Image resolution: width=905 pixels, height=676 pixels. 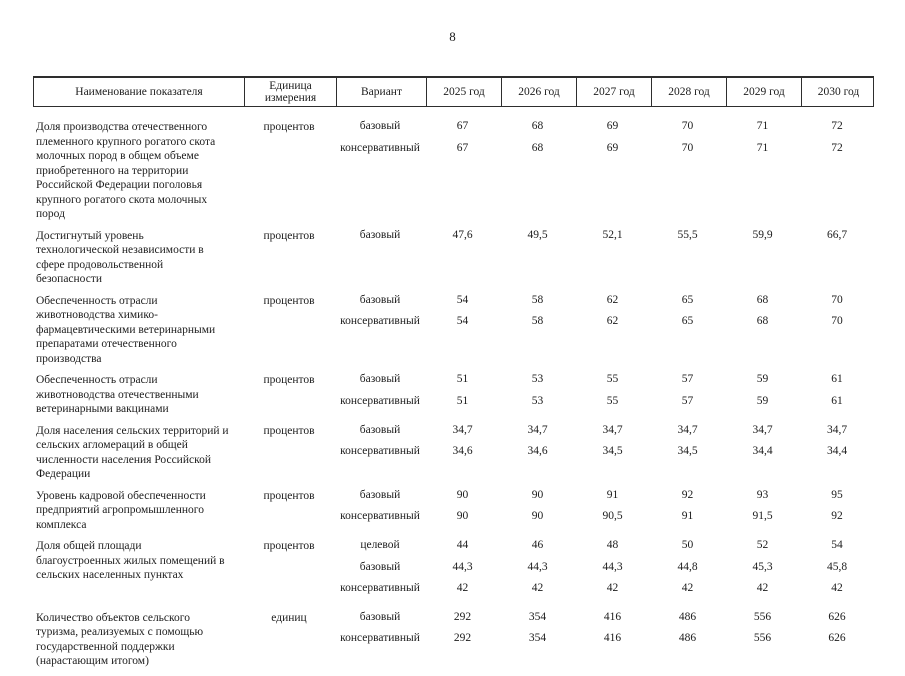 I want to click on year-value: 49,5, so click(x=537, y=234).